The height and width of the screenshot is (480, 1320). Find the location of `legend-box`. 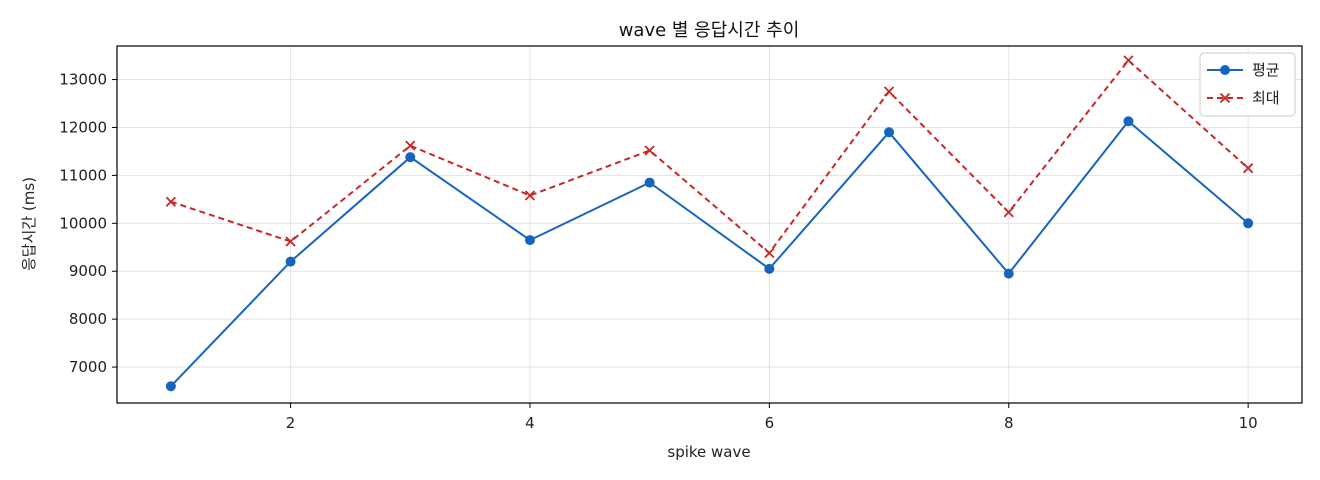

legend-box is located at coordinates (1247, 84).